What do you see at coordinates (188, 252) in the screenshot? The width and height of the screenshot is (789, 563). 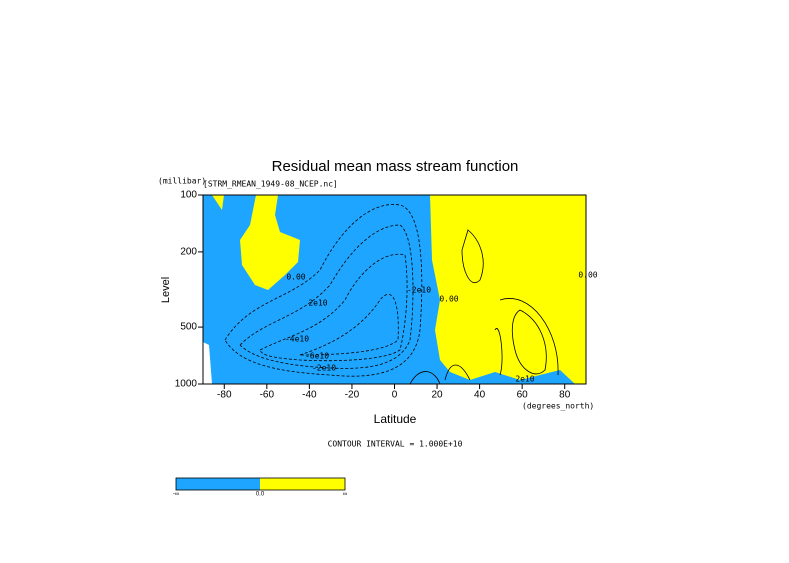 I see `y-tick-label: 200` at bounding box center [188, 252].